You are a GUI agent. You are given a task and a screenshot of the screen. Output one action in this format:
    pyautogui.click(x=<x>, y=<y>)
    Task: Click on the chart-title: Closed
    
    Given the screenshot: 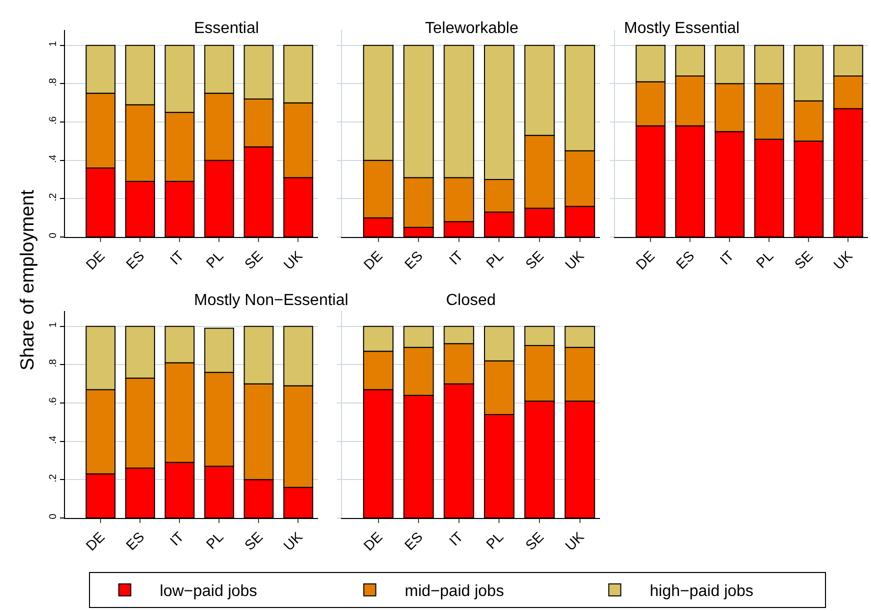 What is the action you would take?
    pyautogui.click(x=471, y=300)
    